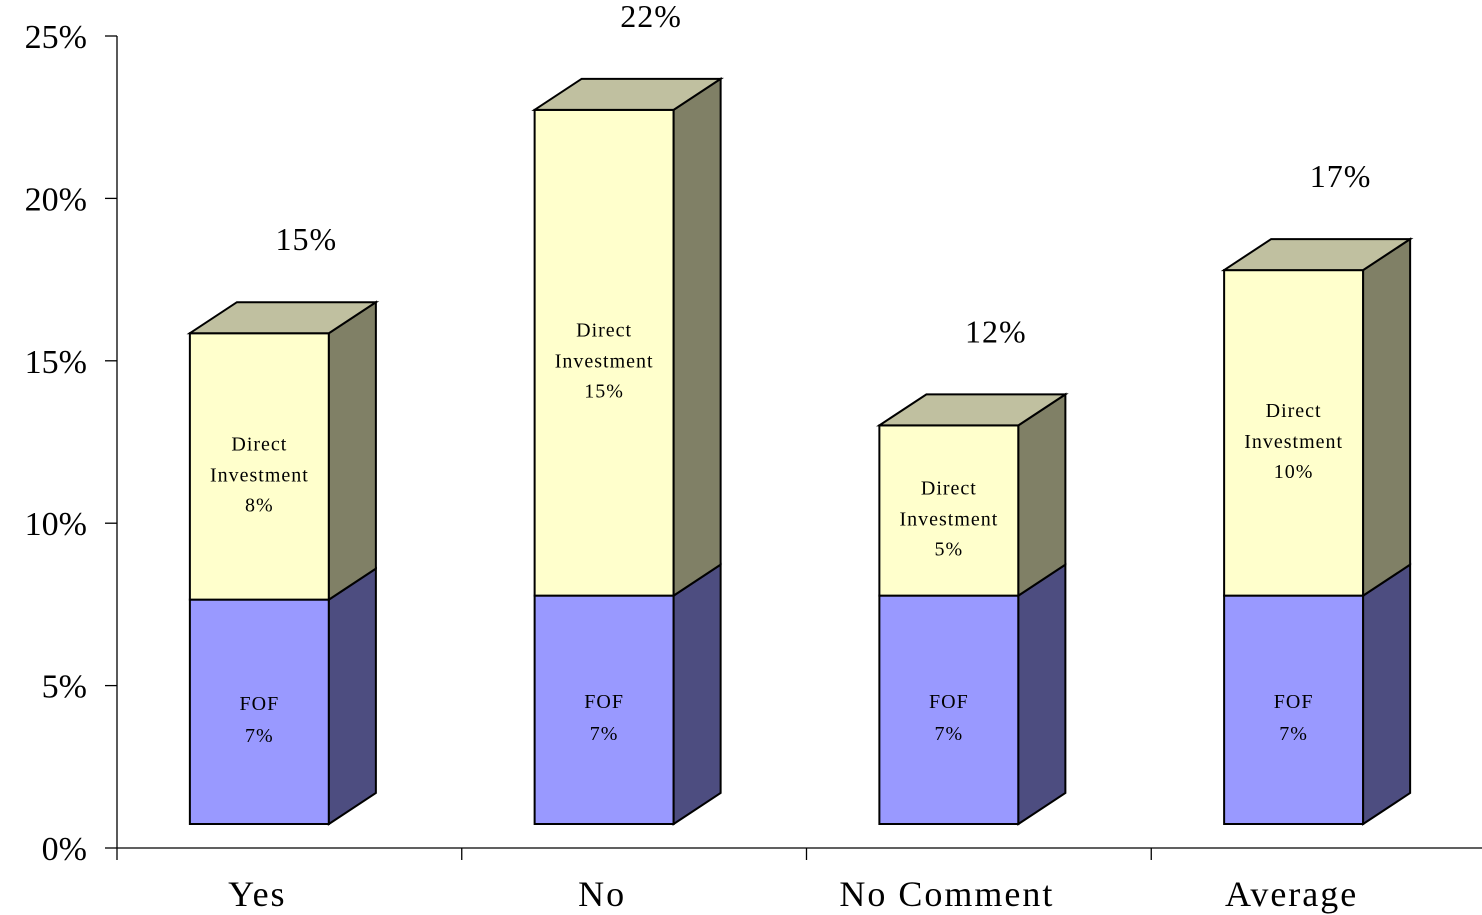 The width and height of the screenshot is (1482, 915). What do you see at coordinates (56, 524) in the screenshot?
I see `y-tick-label: 10%` at bounding box center [56, 524].